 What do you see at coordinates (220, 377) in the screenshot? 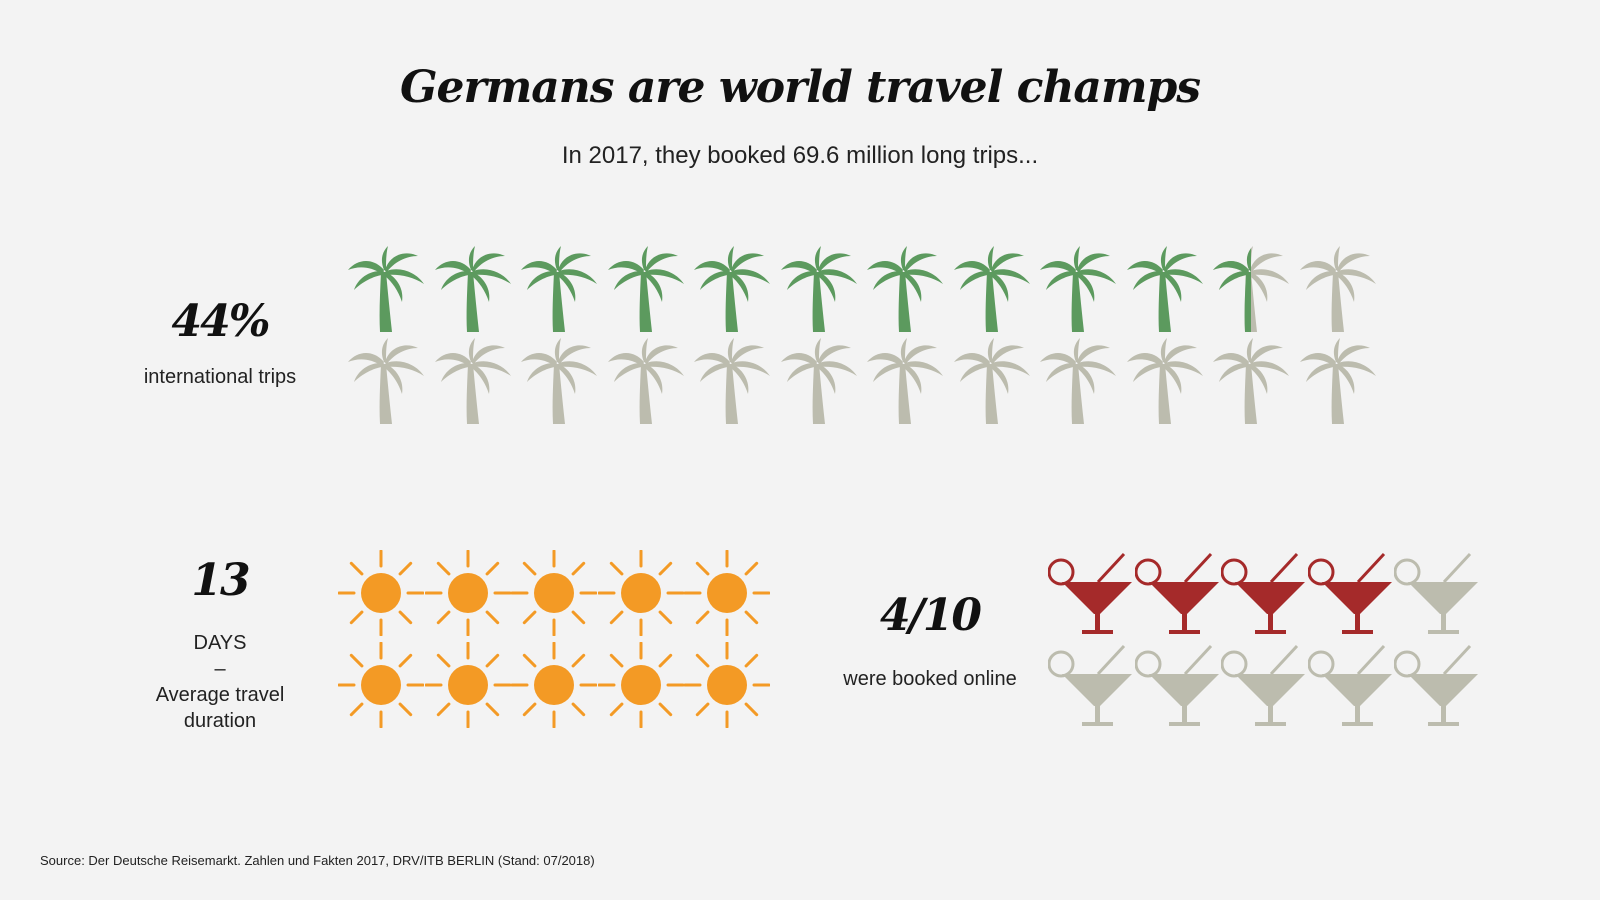
I see `international-trips-label: international trips` at bounding box center [220, 377].